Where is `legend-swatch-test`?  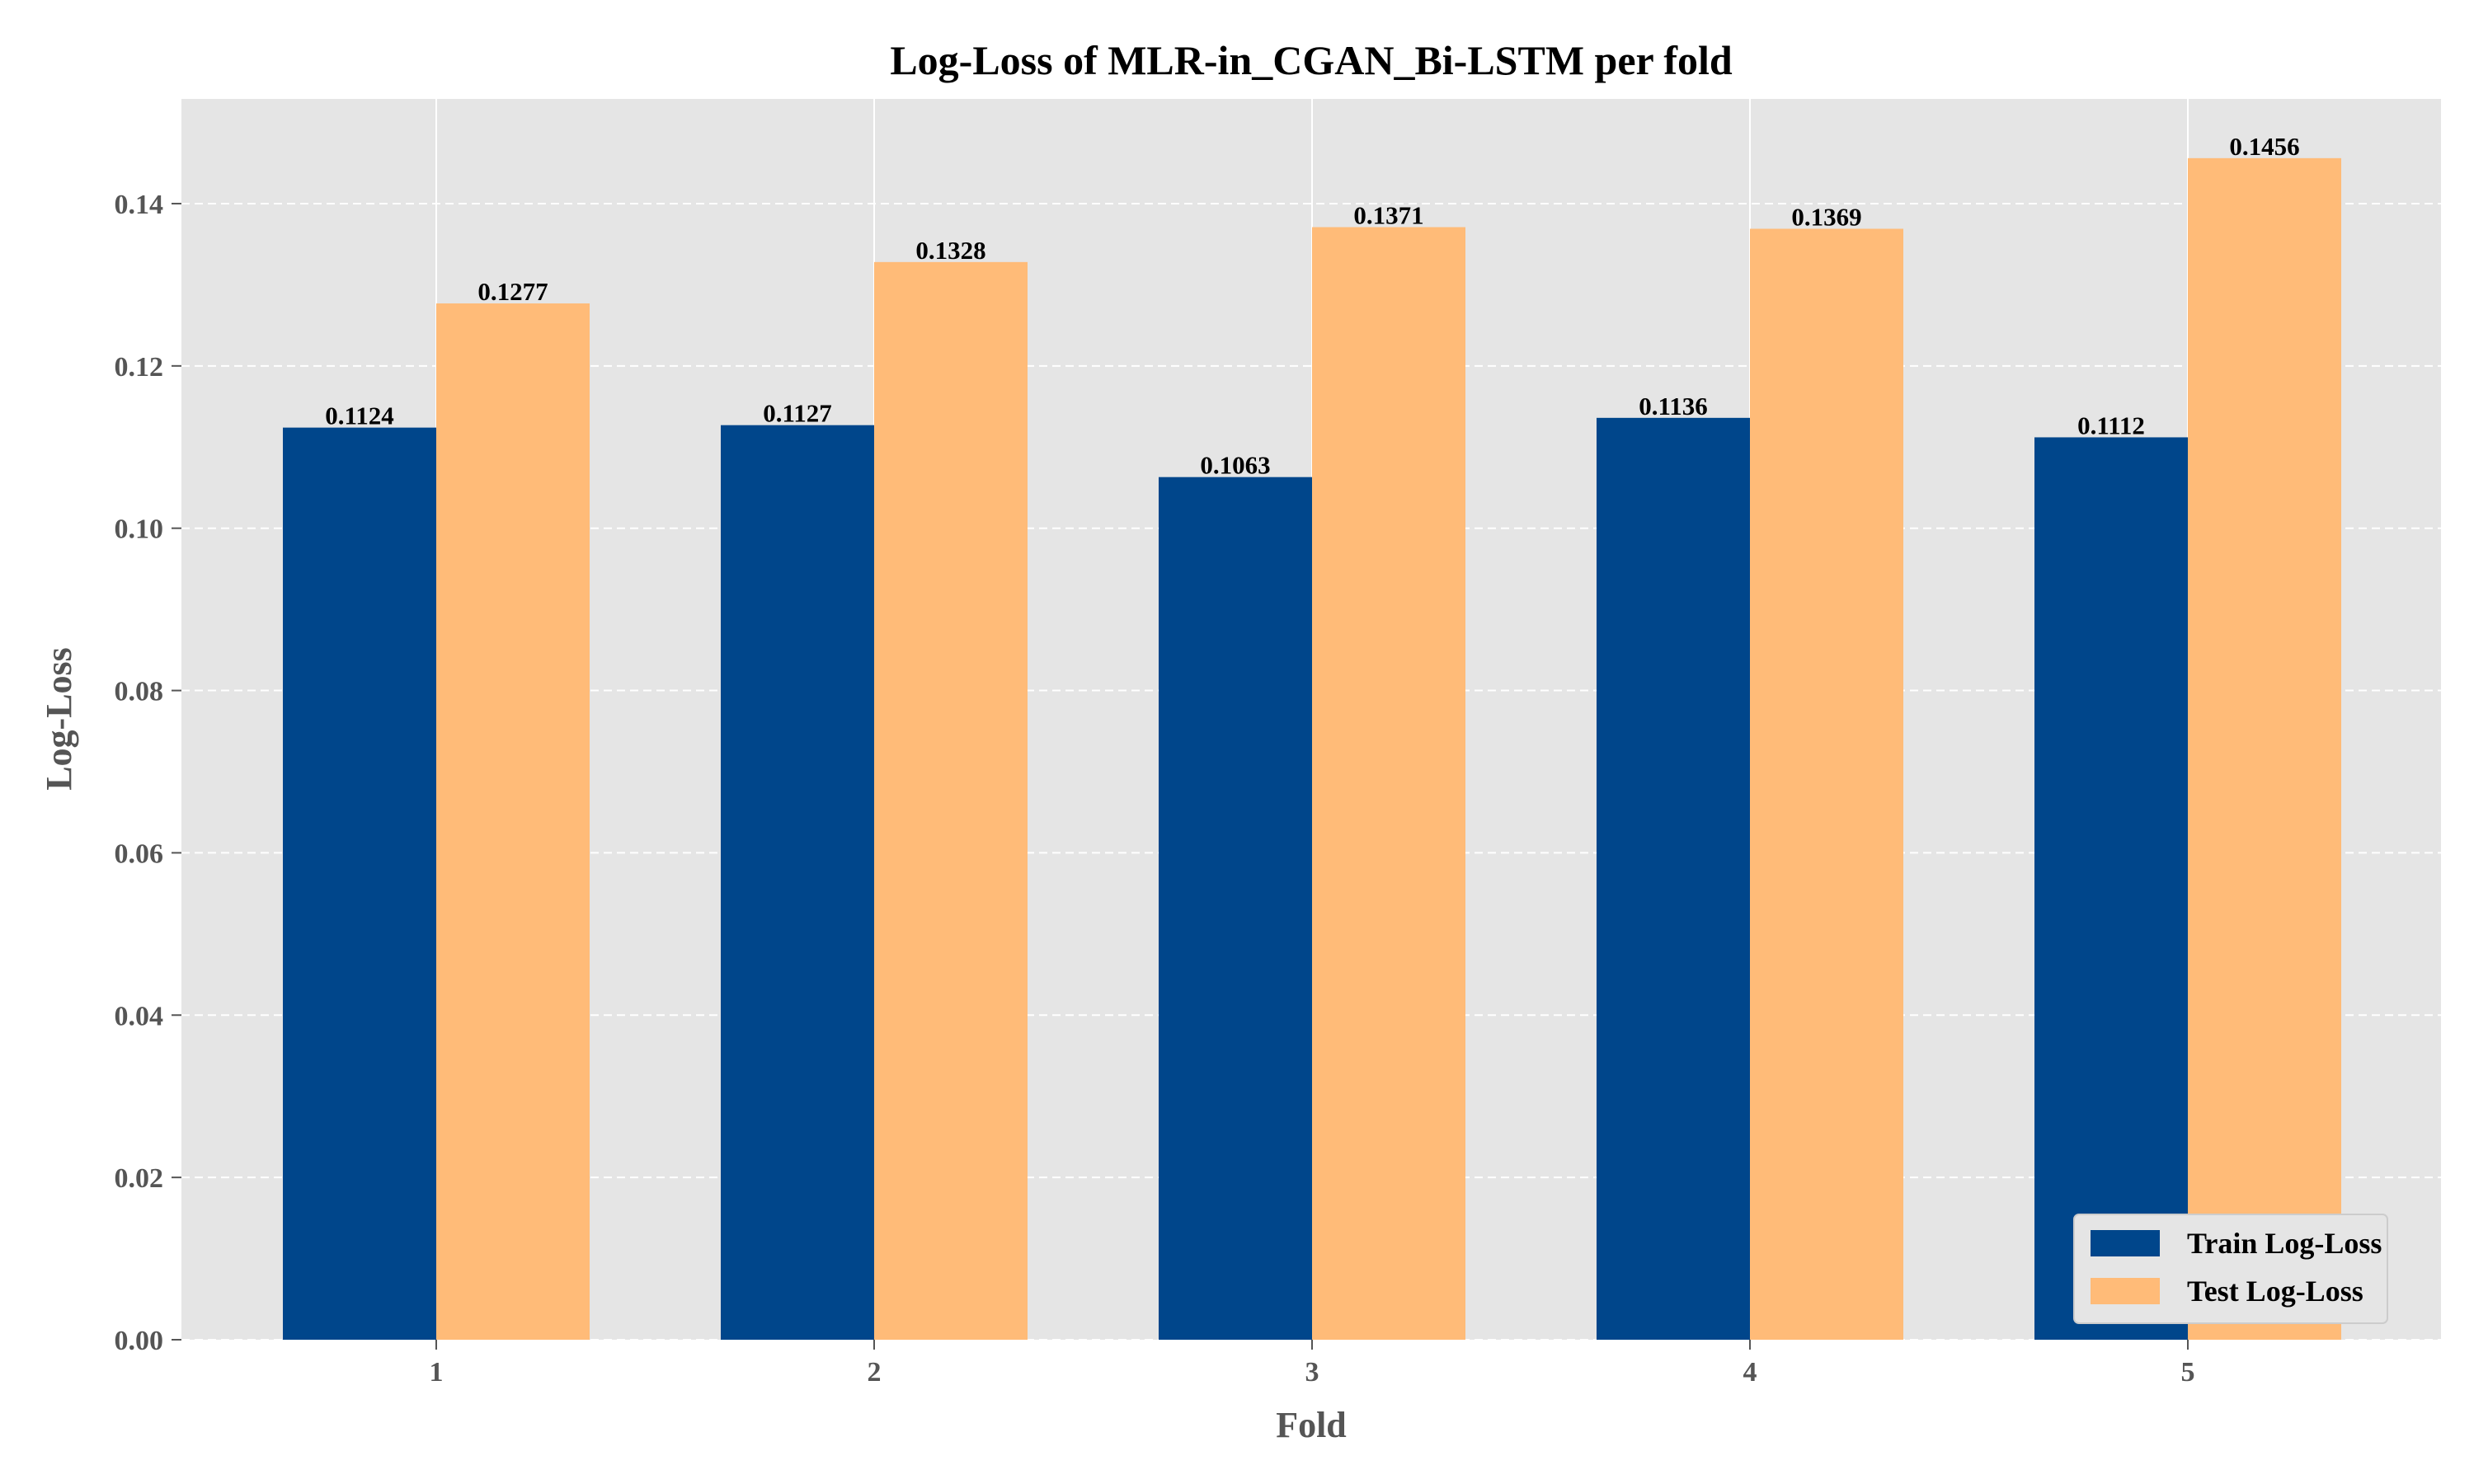 legend-swatch-test is located at coordinates (2125, 1291).